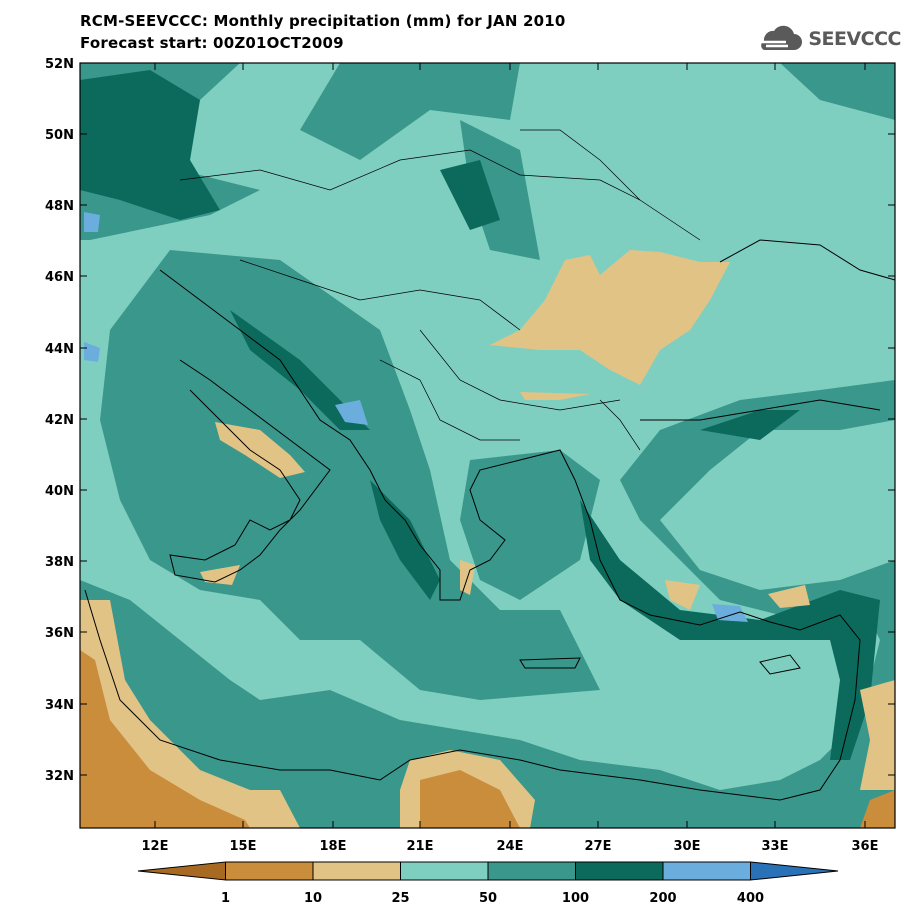 Image resolution: width=913 pixels, height=920 pixels. I want to click on peak-montenegro, so click(351, 412).